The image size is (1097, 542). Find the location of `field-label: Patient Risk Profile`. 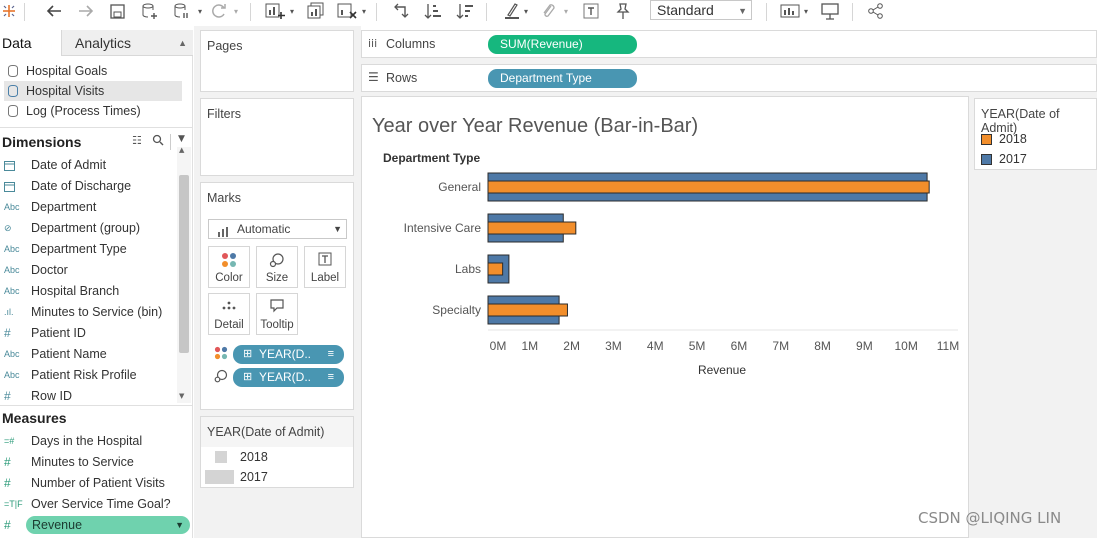

field-label: Patient Risk Profile is located at coordinates (84, 375).